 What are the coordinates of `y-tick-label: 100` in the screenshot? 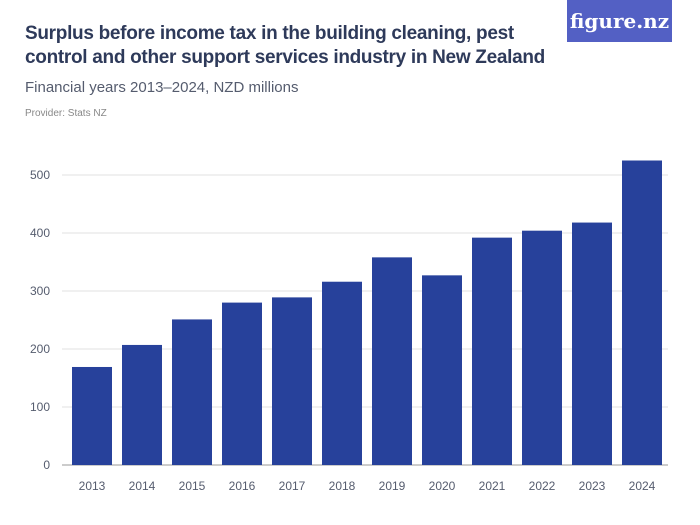 It's located at (40, 407).